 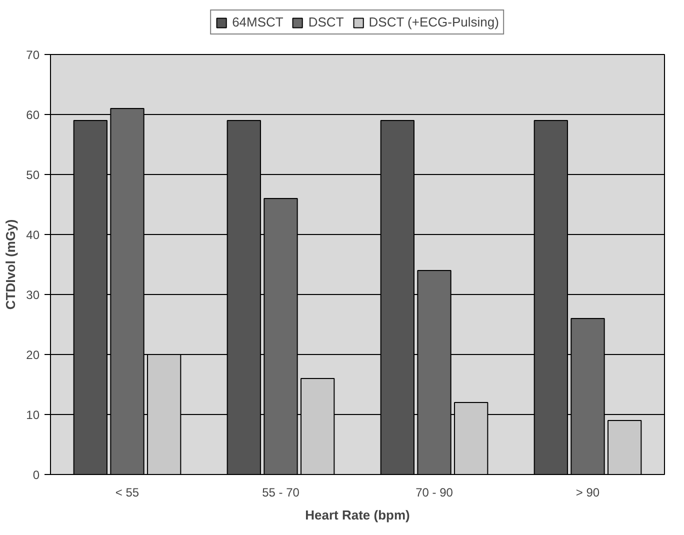 I want to click on legend-label: 64MSCT, so click(x=258, y=22).